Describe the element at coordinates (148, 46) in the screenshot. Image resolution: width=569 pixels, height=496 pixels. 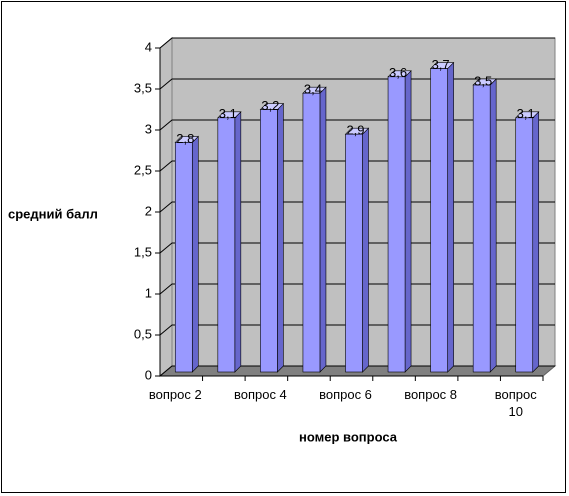
I see `y-tick-label: 4` at that location.